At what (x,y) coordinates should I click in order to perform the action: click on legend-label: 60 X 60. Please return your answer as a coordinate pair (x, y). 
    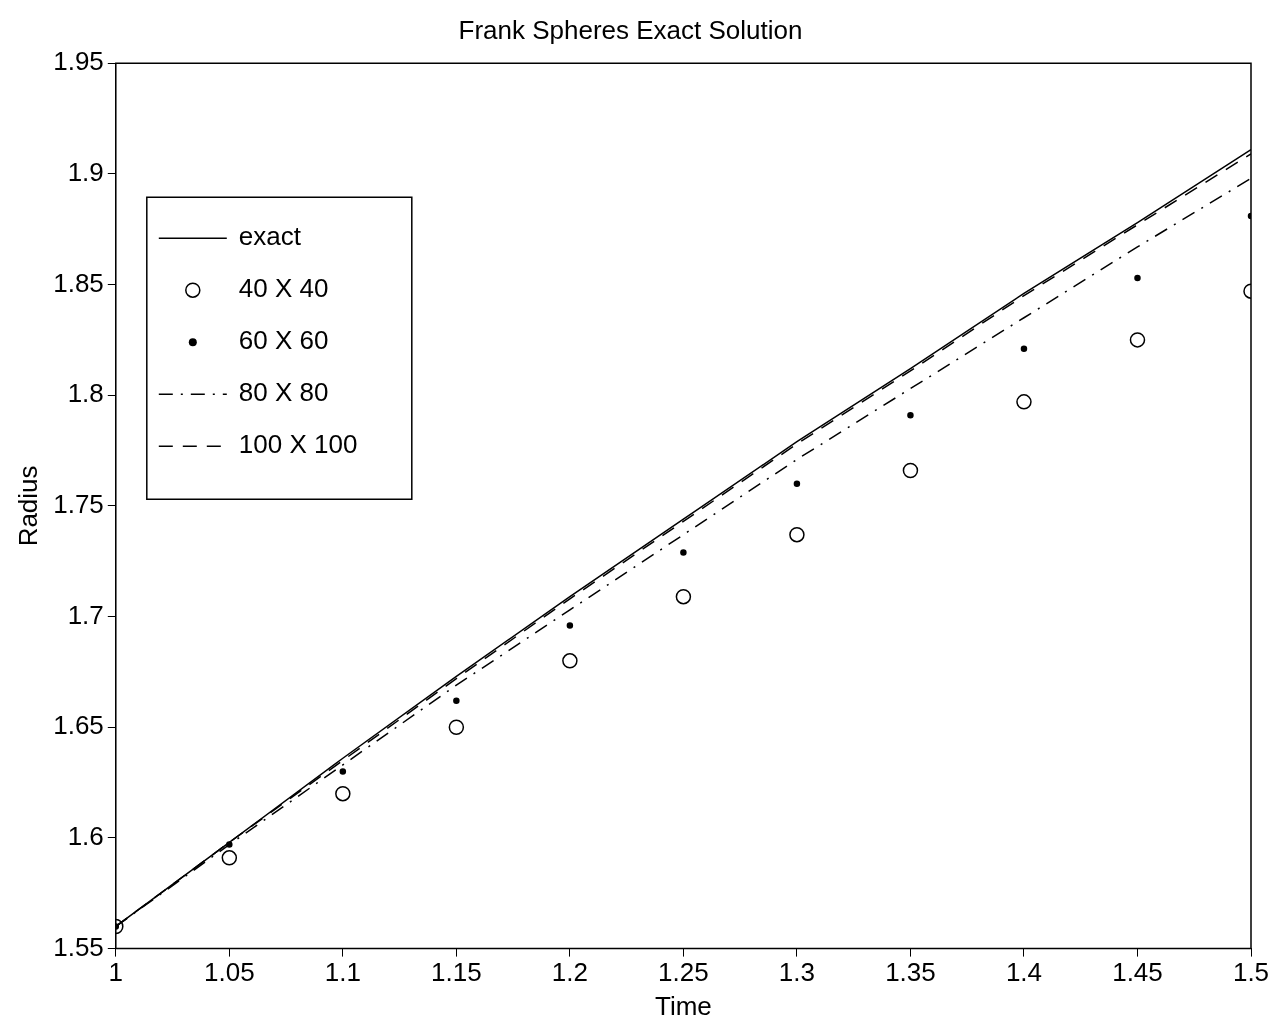
    Looking at the image, I should click on (283, 340).